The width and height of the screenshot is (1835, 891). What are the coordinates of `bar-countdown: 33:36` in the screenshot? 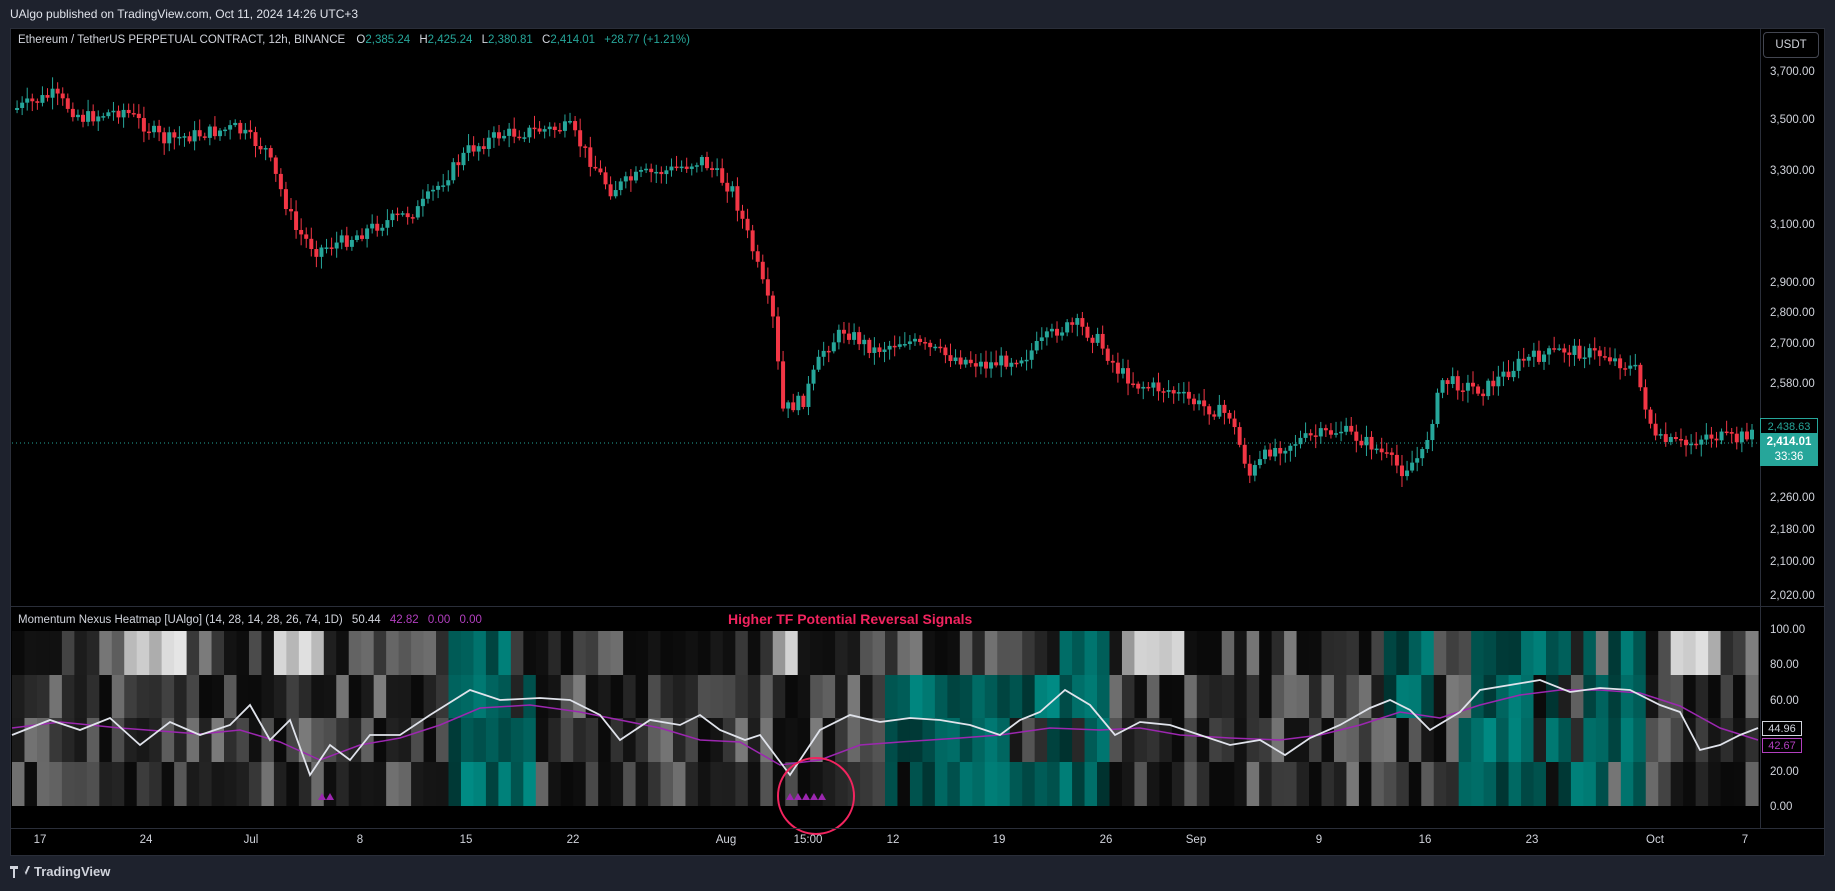 It's located at (1789, 457).